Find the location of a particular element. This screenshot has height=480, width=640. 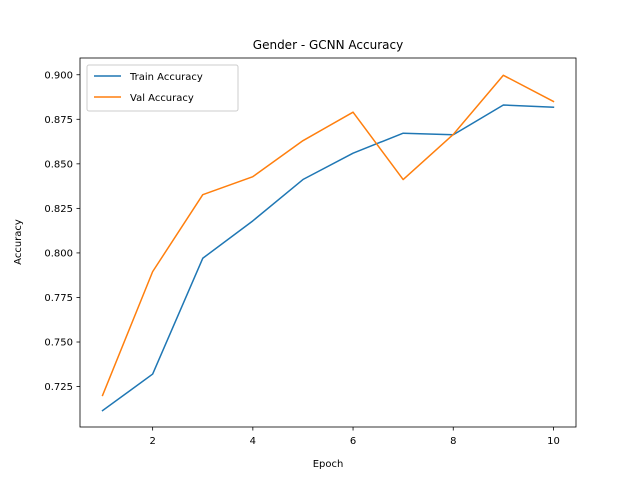

x-tick-label: 8 is located at coordinates (453, 441).